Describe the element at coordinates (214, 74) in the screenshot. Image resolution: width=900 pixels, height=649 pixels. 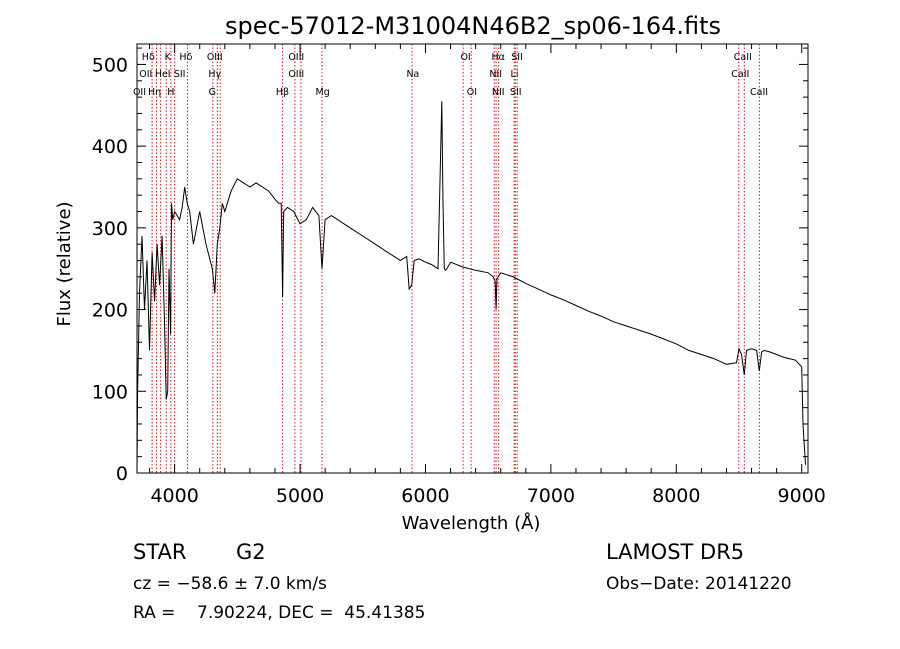
I see `spectral-line-label: Hγ` at that location.